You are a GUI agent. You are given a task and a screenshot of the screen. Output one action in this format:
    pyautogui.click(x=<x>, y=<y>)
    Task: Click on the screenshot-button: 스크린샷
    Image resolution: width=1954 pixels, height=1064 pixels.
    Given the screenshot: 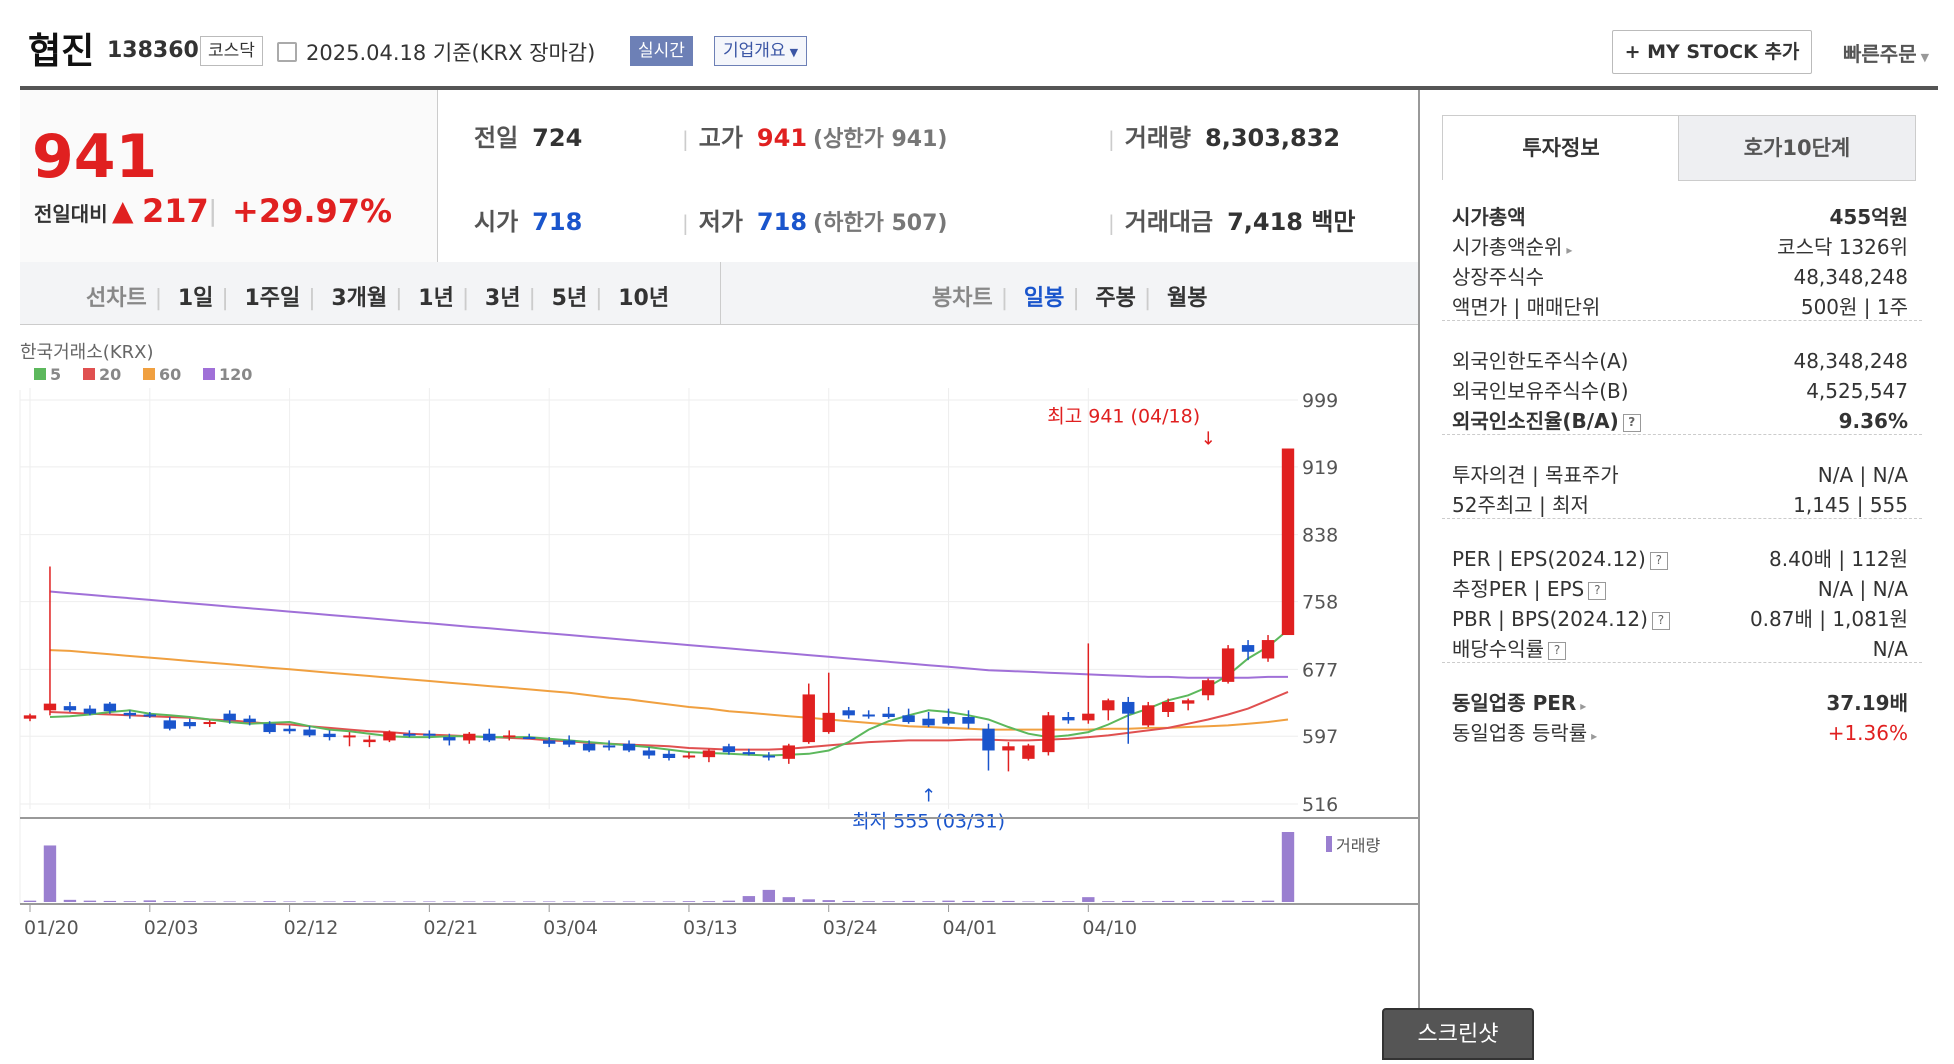 What is the action you would take?
    pyautogui.click(x=1458, y=1034)
    